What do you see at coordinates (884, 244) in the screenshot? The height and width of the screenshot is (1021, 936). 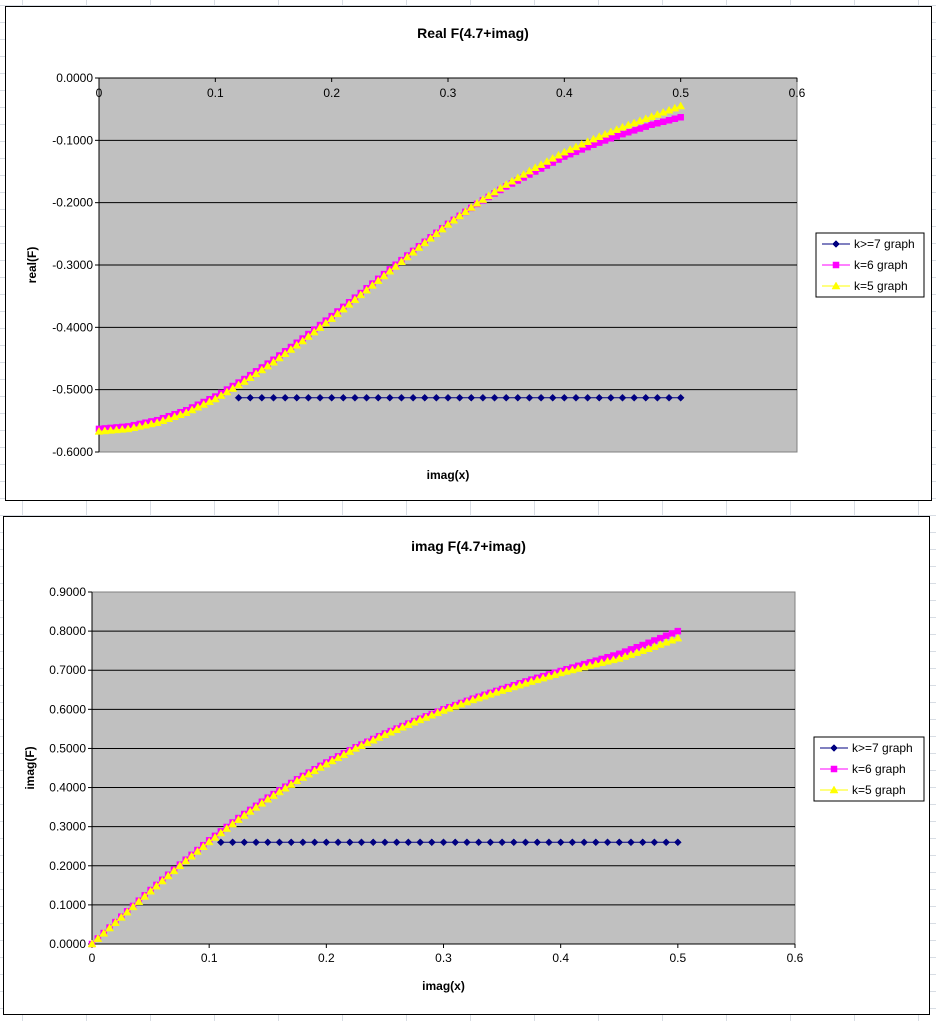 I see `legend-label: k>=7 graph` at bounding box center [884, 244].